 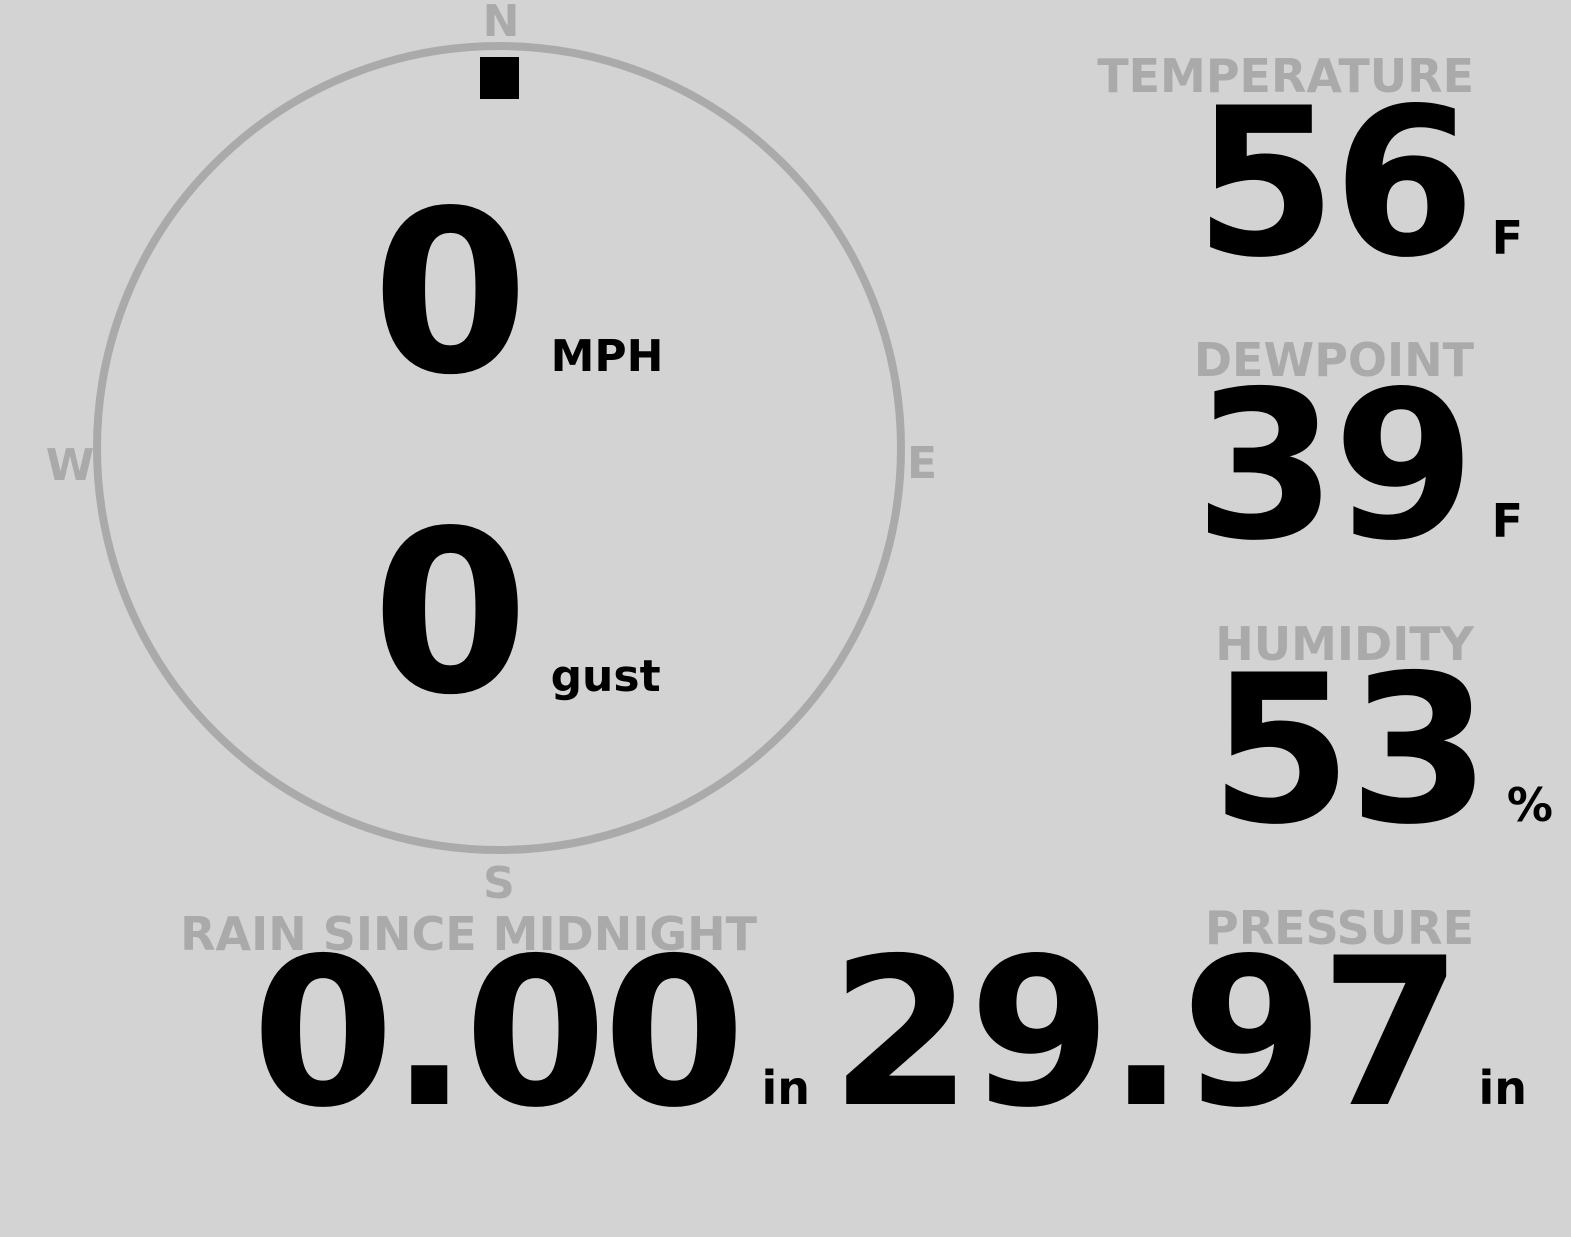 I want to click on temperature-reading: 56 F, so click(x=1358, y=184).